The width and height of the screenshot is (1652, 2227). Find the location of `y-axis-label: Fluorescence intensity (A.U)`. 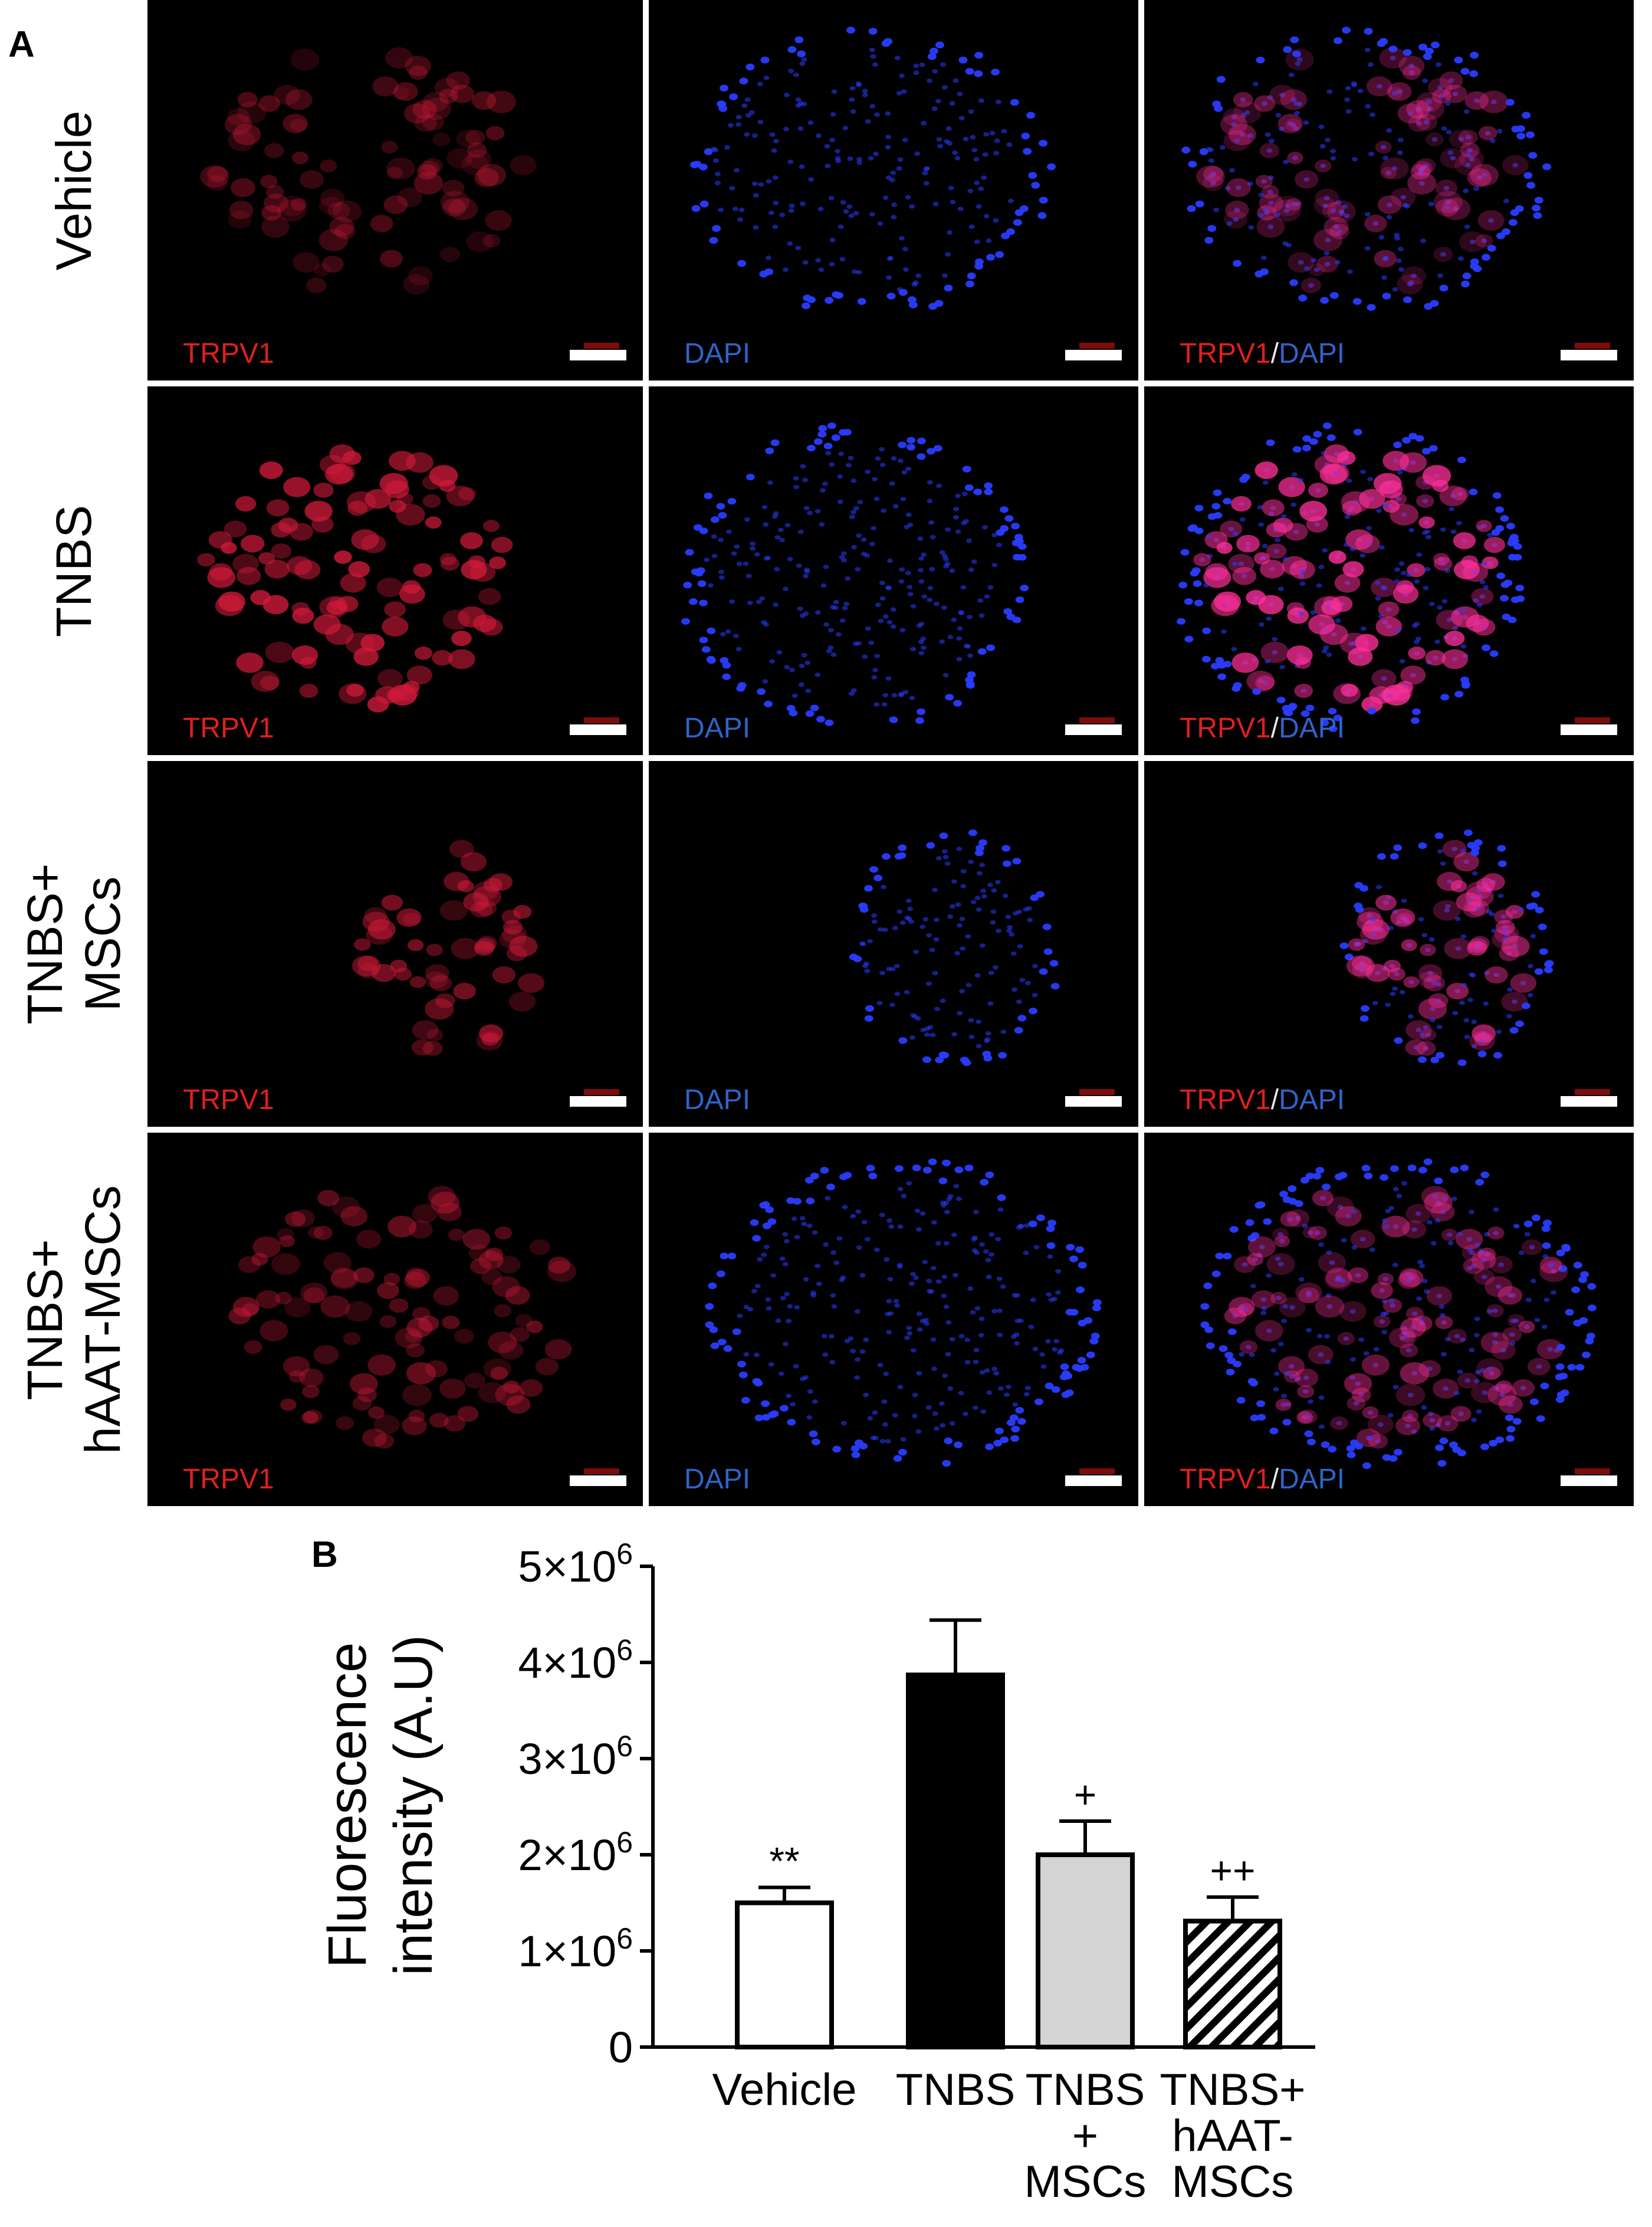

y-axis-label: Fluorescence intensity (A.U) is located at coordinates (380, 1806).